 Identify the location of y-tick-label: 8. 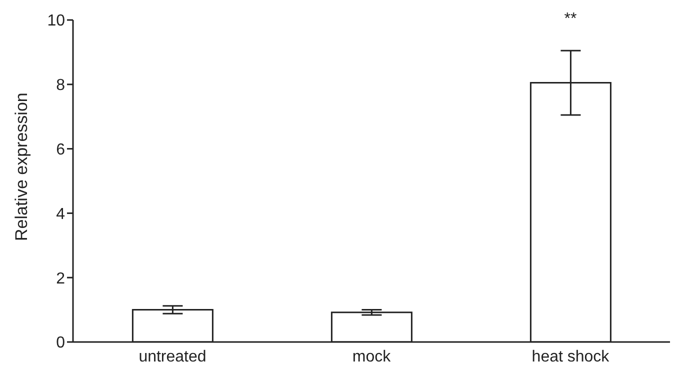
(61, 85).